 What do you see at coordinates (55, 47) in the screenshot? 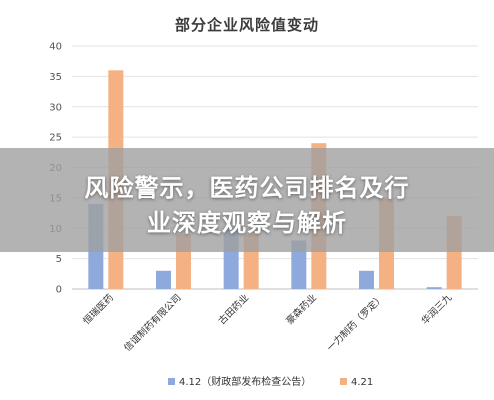
I see `y-tick-label: 40` at bounding box center [55, 47].